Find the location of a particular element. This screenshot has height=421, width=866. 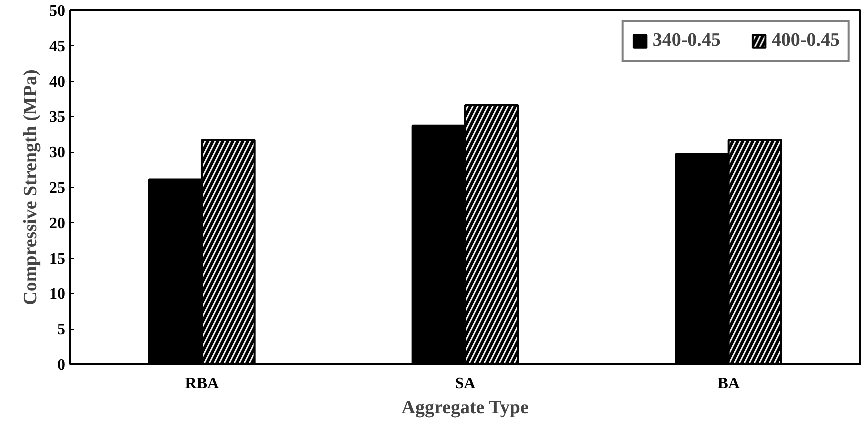

x-tick-label: RBA is located at coordinates (202, 384).